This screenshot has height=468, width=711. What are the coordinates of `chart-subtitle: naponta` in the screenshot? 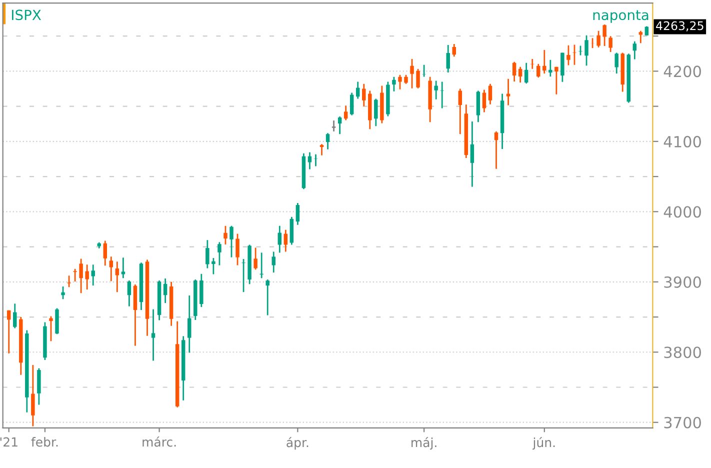 It's located at (620, 16).